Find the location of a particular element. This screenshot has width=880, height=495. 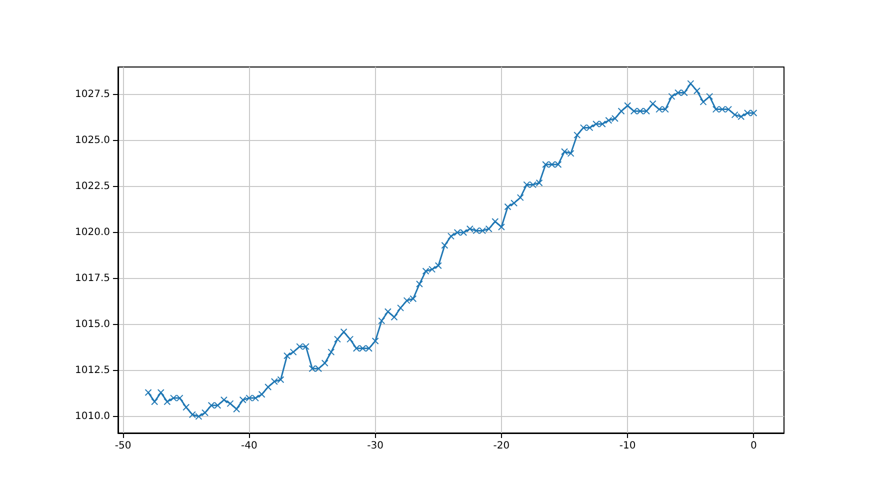

x-tick-label: -40 is located at coordinates (249, 446).